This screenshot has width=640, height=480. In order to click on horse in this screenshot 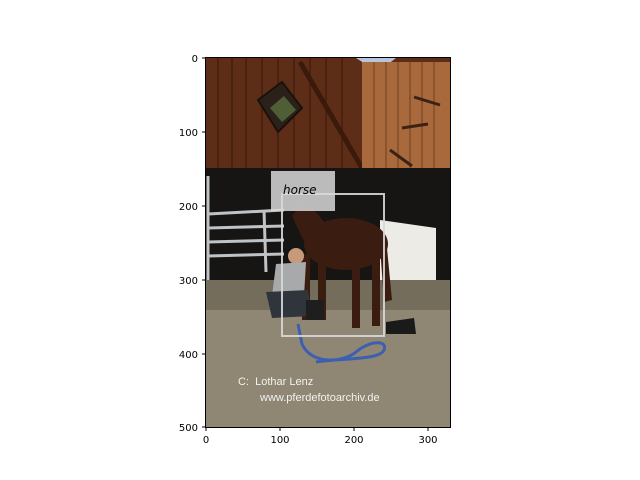, I will do `click(342, 267)`.